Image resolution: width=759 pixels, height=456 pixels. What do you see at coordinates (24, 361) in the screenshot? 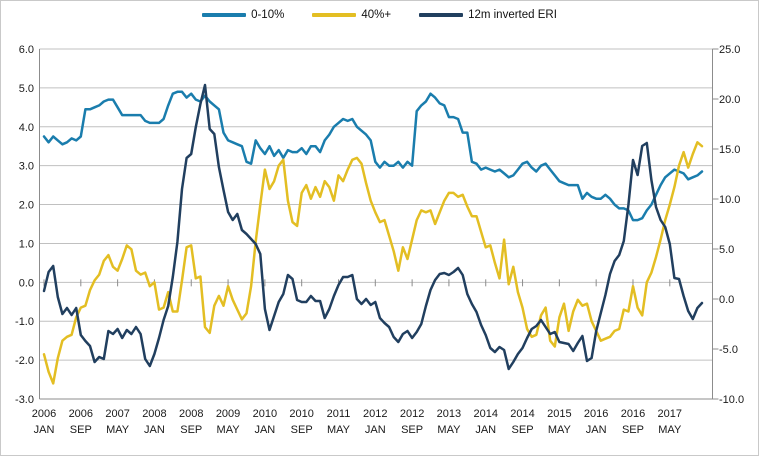
I see `left-axis-tick-label: -2.0` at bounding box center [24, 361].